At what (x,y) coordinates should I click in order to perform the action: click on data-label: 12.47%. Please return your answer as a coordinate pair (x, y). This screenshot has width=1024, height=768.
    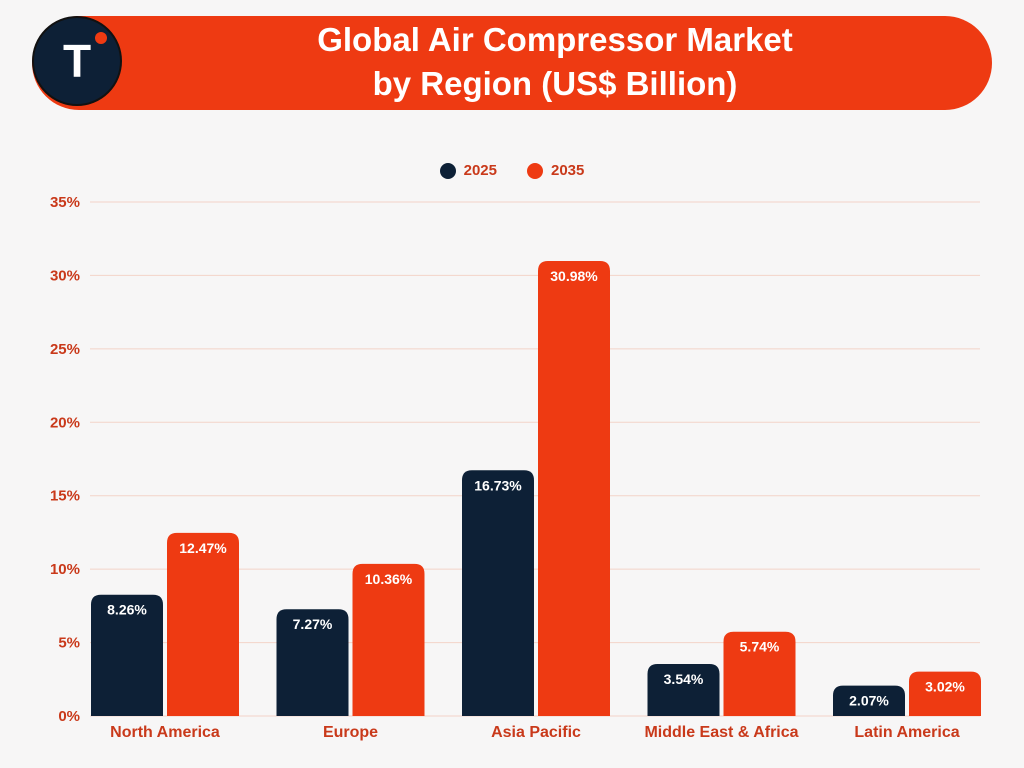
    Looking at the image, I should click on (203, 548).